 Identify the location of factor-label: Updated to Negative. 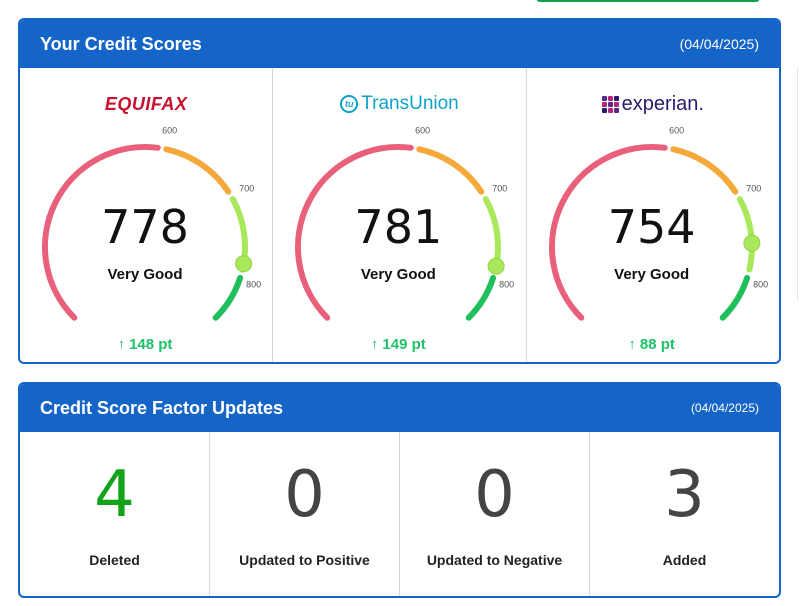
(494, 560).